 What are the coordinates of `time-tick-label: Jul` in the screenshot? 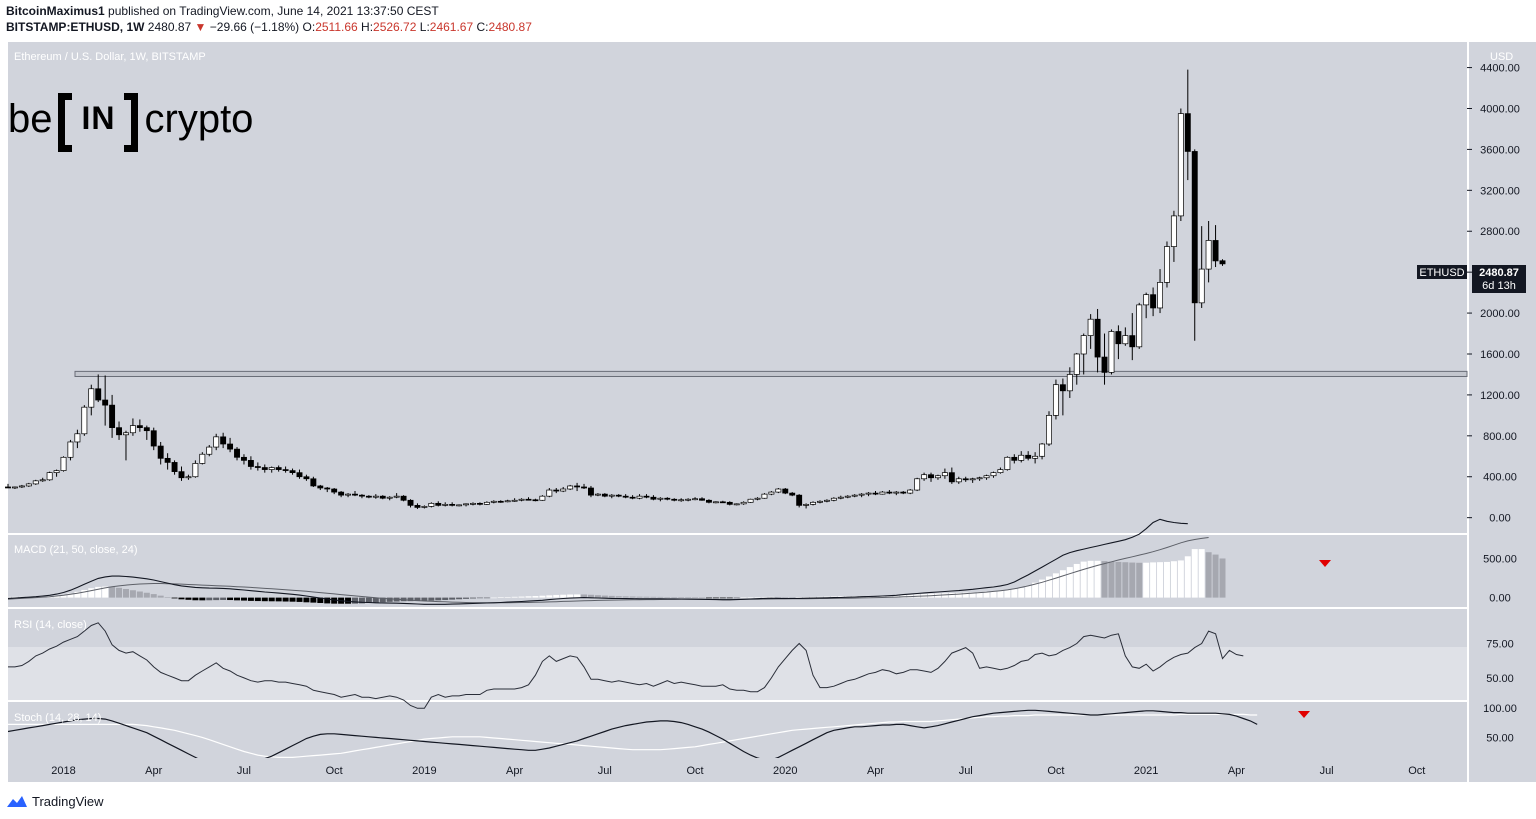 It's located at (1327, 771).